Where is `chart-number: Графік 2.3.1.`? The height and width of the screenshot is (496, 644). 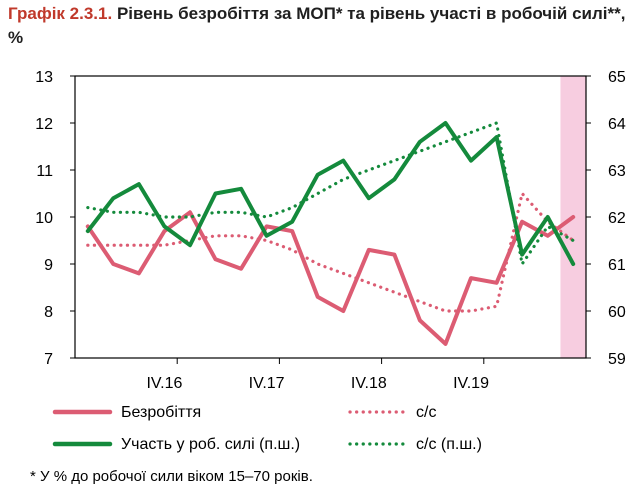 chart-number: Графік 2.3.1. is located at coordinates (60, 13).